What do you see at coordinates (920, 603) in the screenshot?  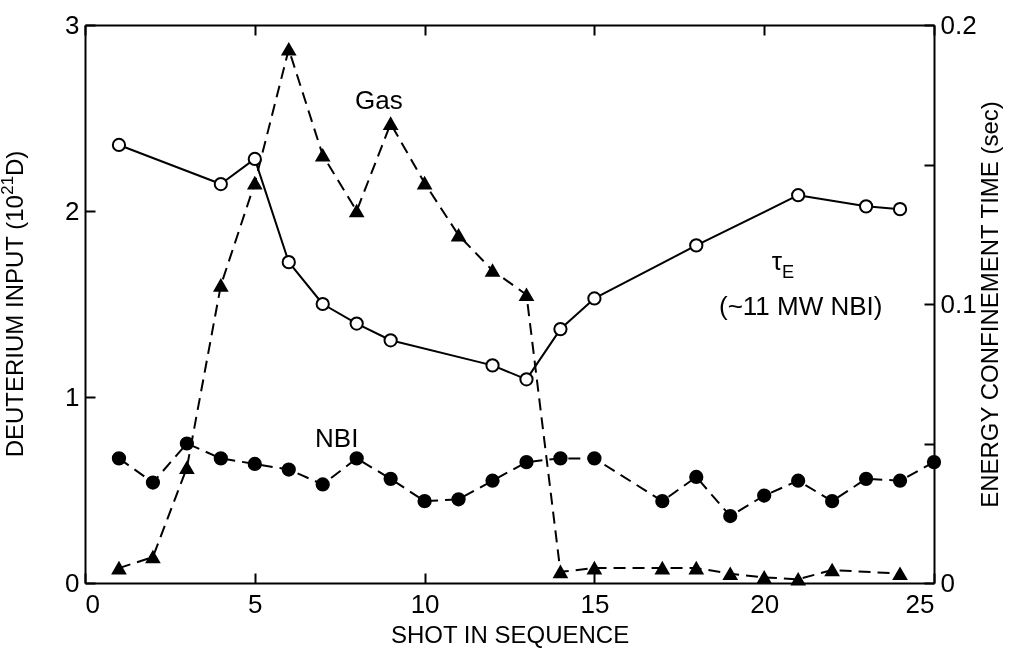 I see `x-tick-label: 25` at bounding box center [920, 603].